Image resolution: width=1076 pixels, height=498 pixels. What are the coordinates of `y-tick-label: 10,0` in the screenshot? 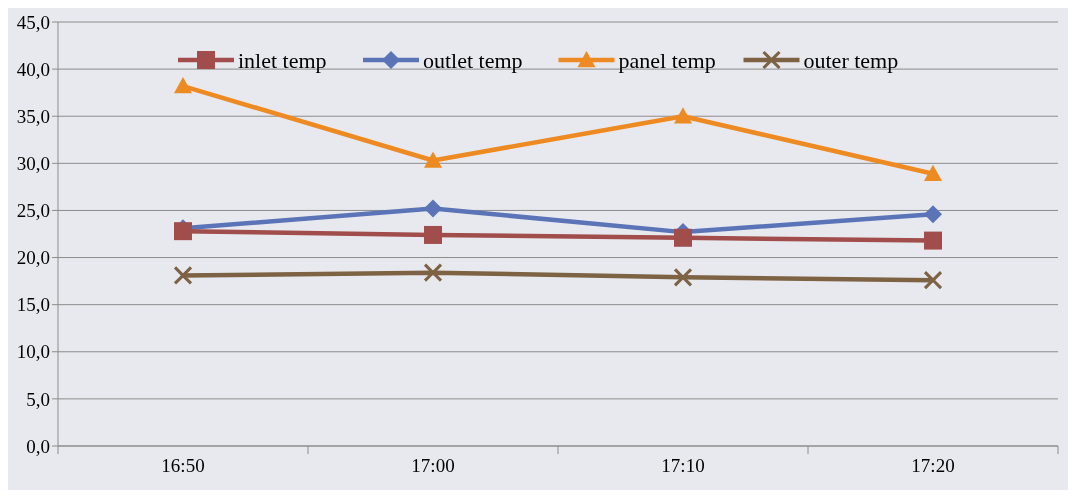 It's located at (33, 352).